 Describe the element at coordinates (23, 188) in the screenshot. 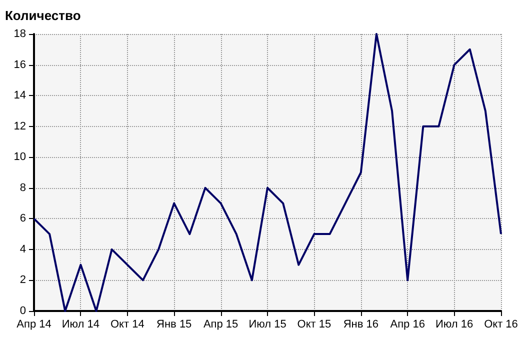

I see `y-tick-label: 8` at that location.